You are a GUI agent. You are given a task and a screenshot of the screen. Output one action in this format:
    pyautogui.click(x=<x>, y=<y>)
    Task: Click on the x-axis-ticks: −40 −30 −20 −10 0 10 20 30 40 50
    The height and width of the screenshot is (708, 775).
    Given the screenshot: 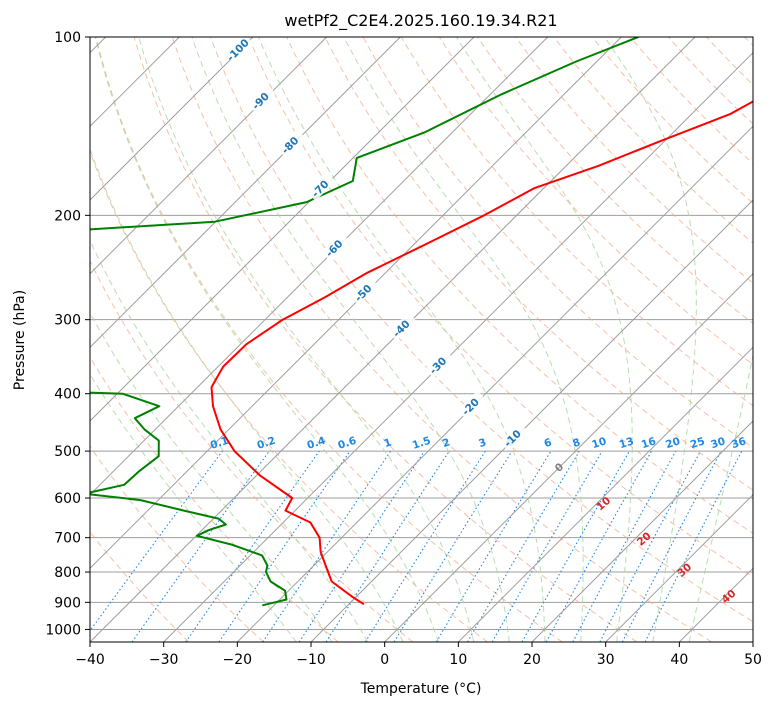 What is the action you would take?
    pyautogui.click(x=418, y=655)
    